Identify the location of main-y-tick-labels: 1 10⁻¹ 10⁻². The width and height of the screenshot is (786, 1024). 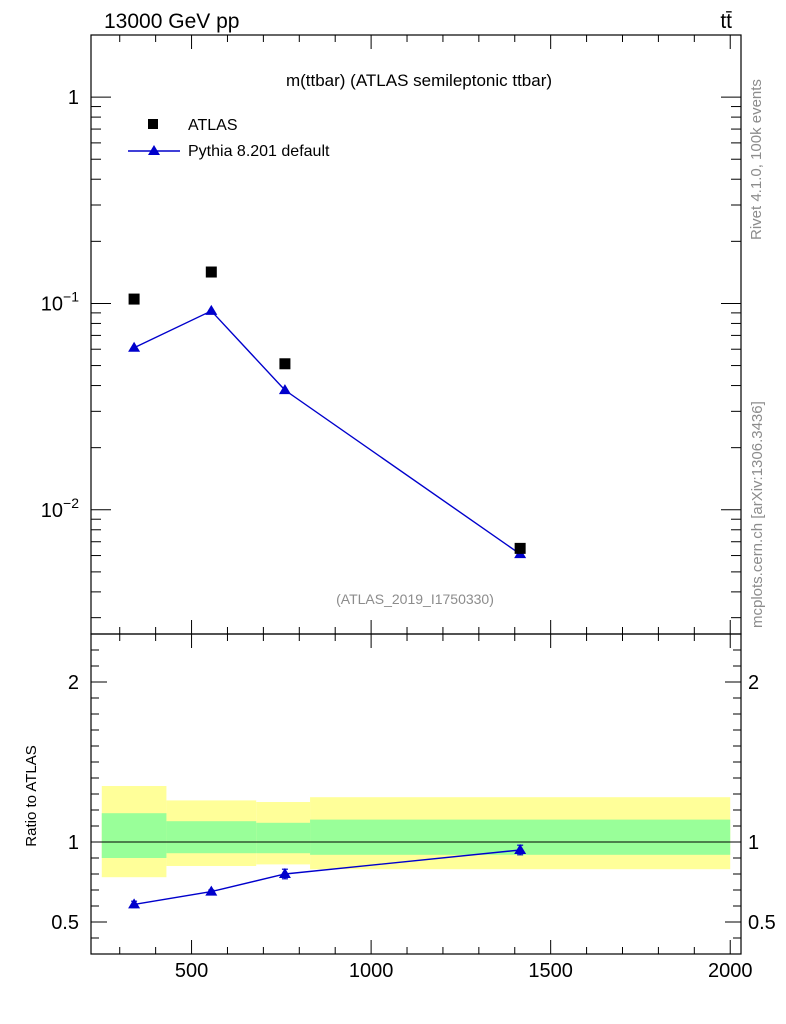
(60, 304).